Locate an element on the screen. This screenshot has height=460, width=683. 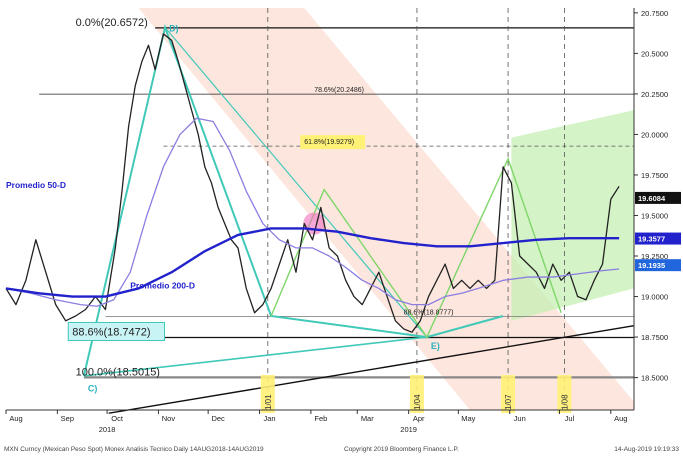
point-label-1: C) is located at coordinates (93, 388).